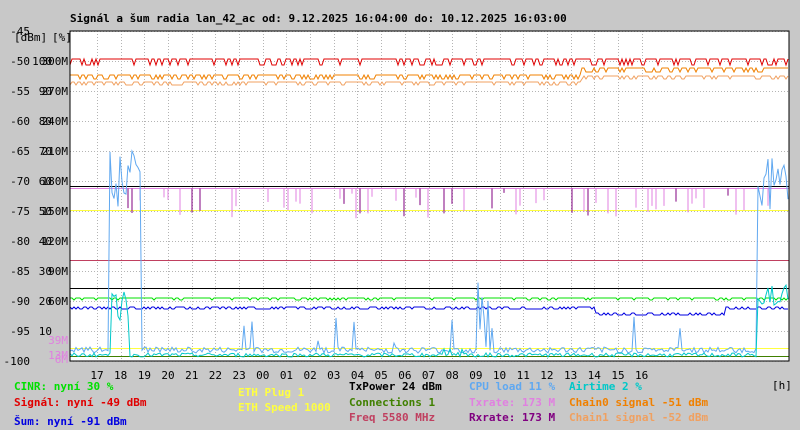 The image size is (800, 430). What do you see at coordinates (58, 340) in the screenshot?
I see `y-tick-rate-small: 39M` at bounding box center [58, 340].